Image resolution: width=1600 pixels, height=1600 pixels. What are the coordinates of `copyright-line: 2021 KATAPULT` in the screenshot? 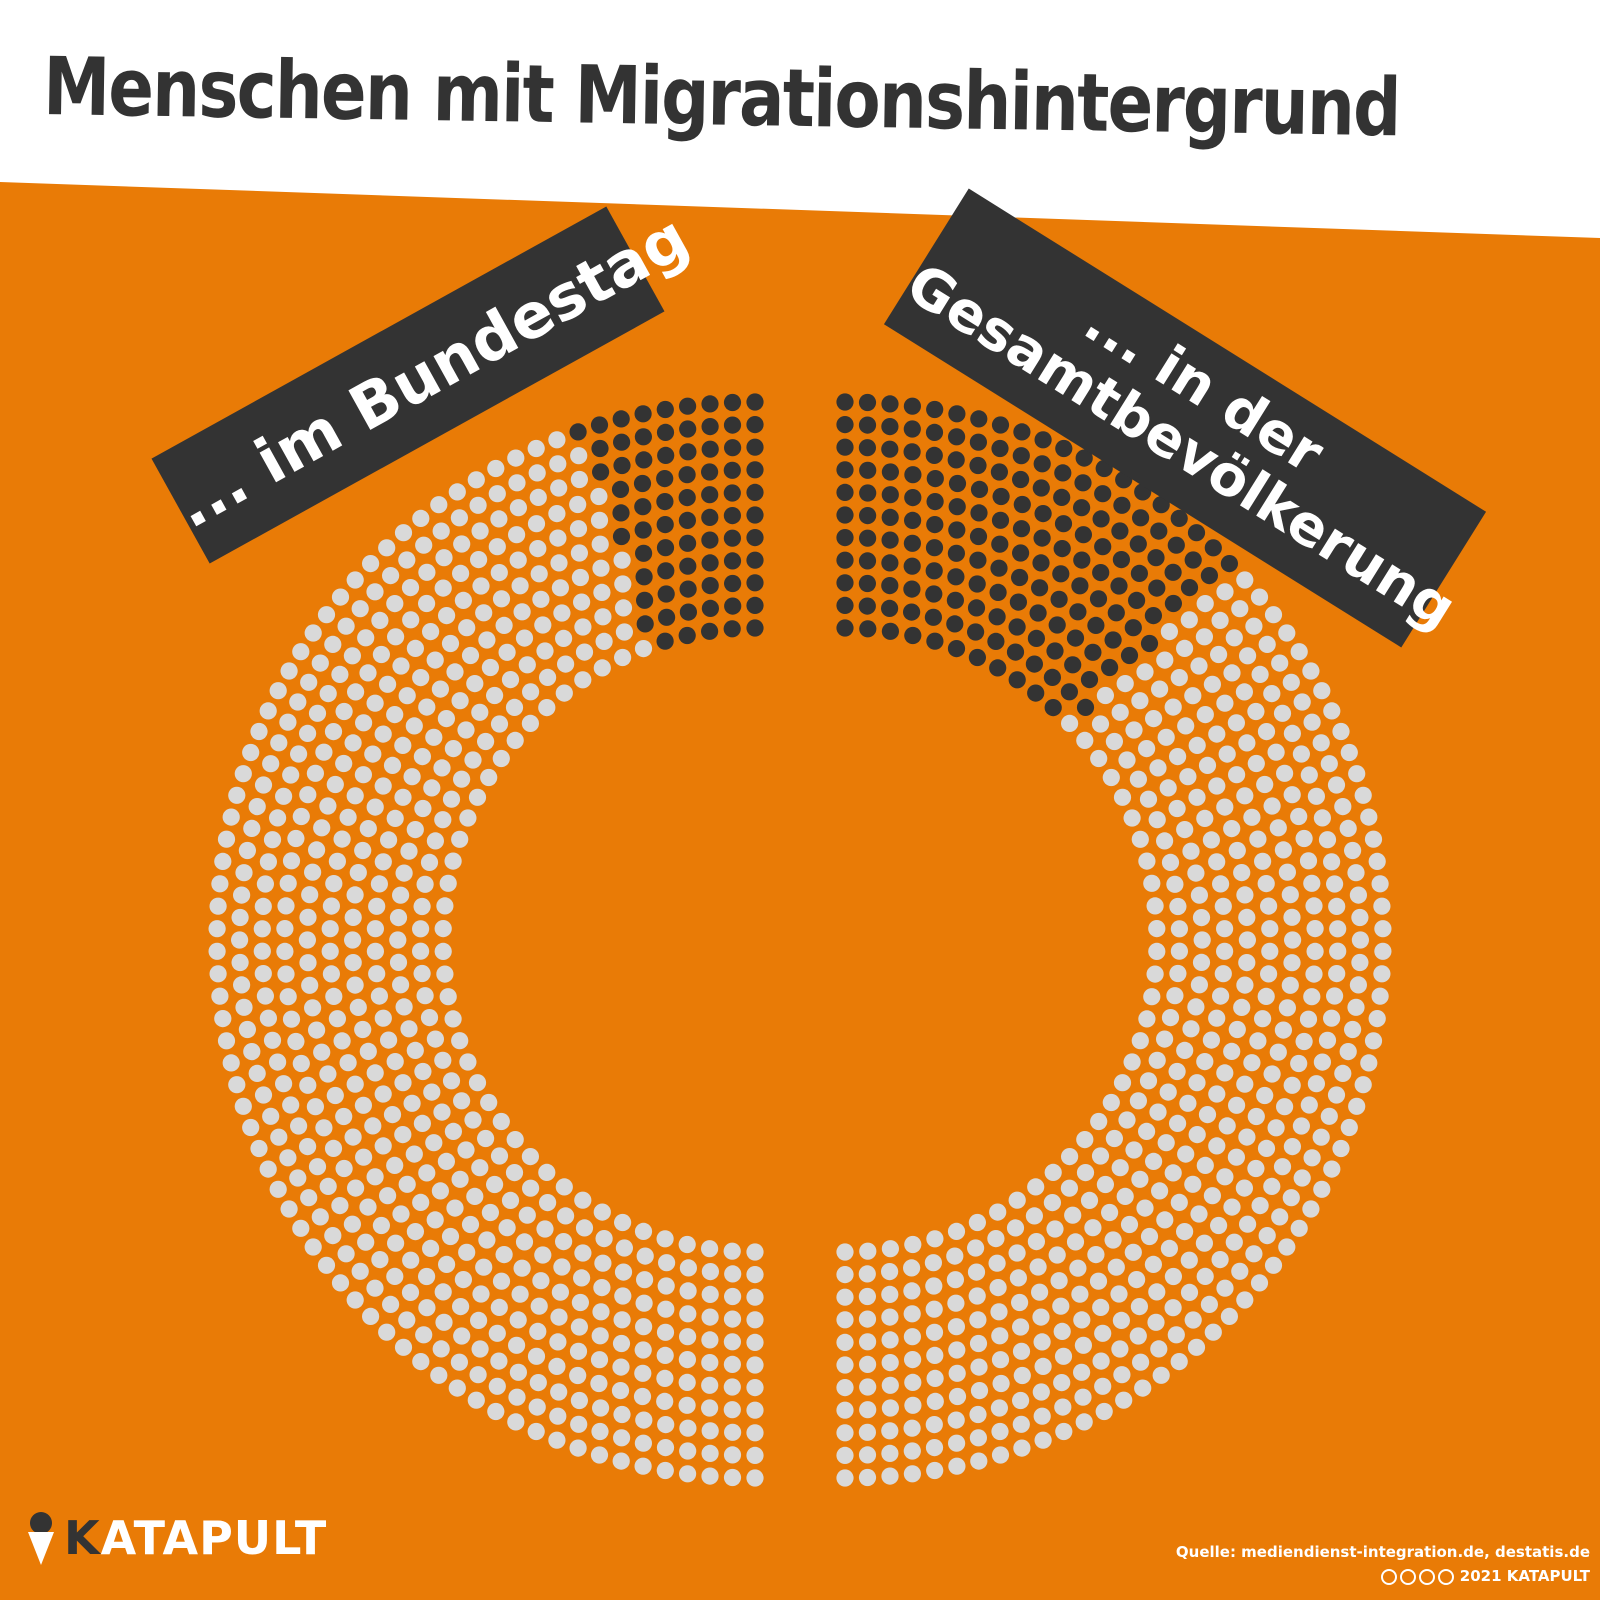 It's located at (1383, 1576).